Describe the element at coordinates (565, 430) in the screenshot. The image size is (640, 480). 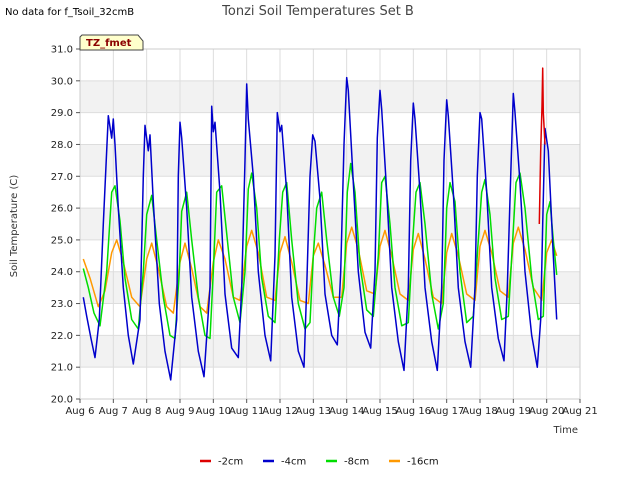
I see `x-axis-label: Time` at that location.